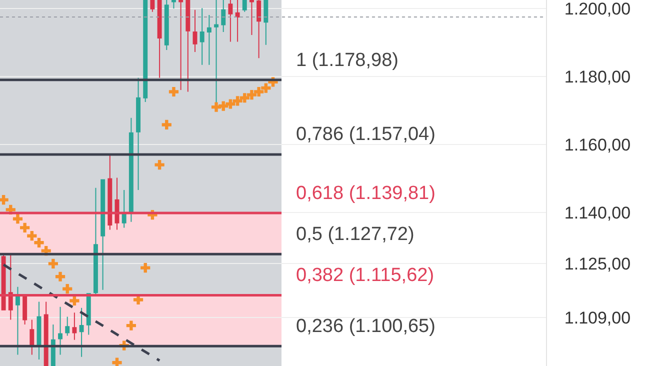 The image size is (654, 366). I want to click on ref-line-label: 0,786 (1.157,04), so click(366, 134).